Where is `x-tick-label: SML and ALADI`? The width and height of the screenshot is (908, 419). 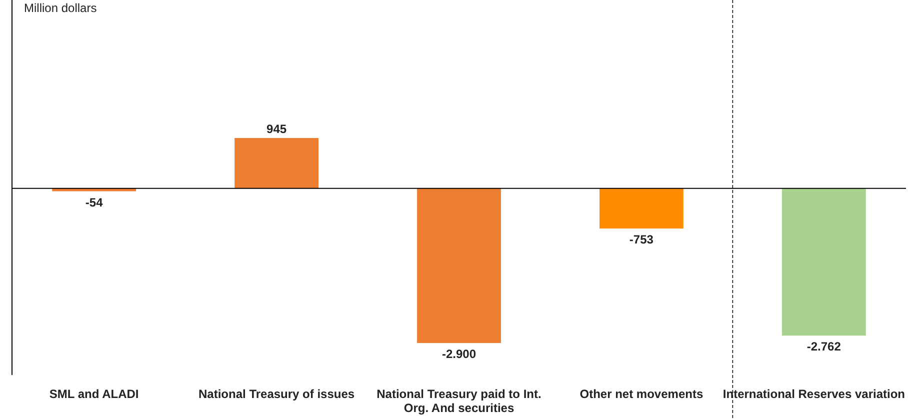
x-tick-label: SML and ALADI is located at coordinates (94, 394).